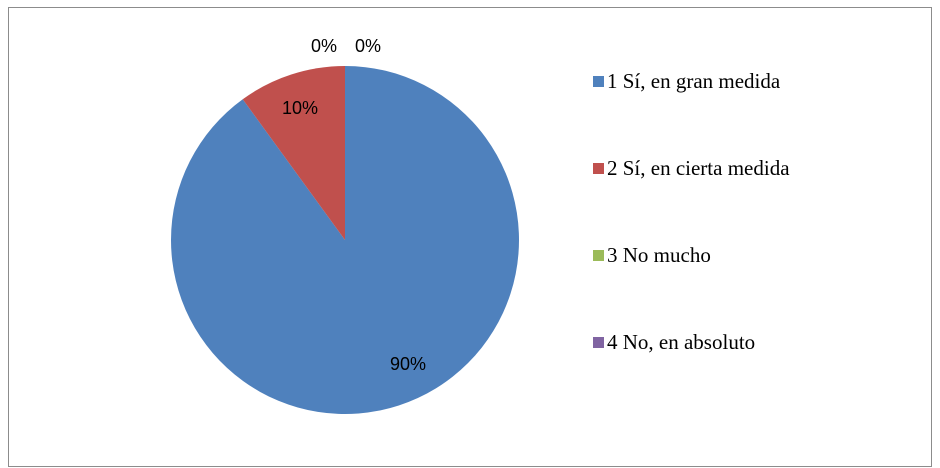  I want to click on legend-label-4: 4 No, en absoluto, so click(681, 341).